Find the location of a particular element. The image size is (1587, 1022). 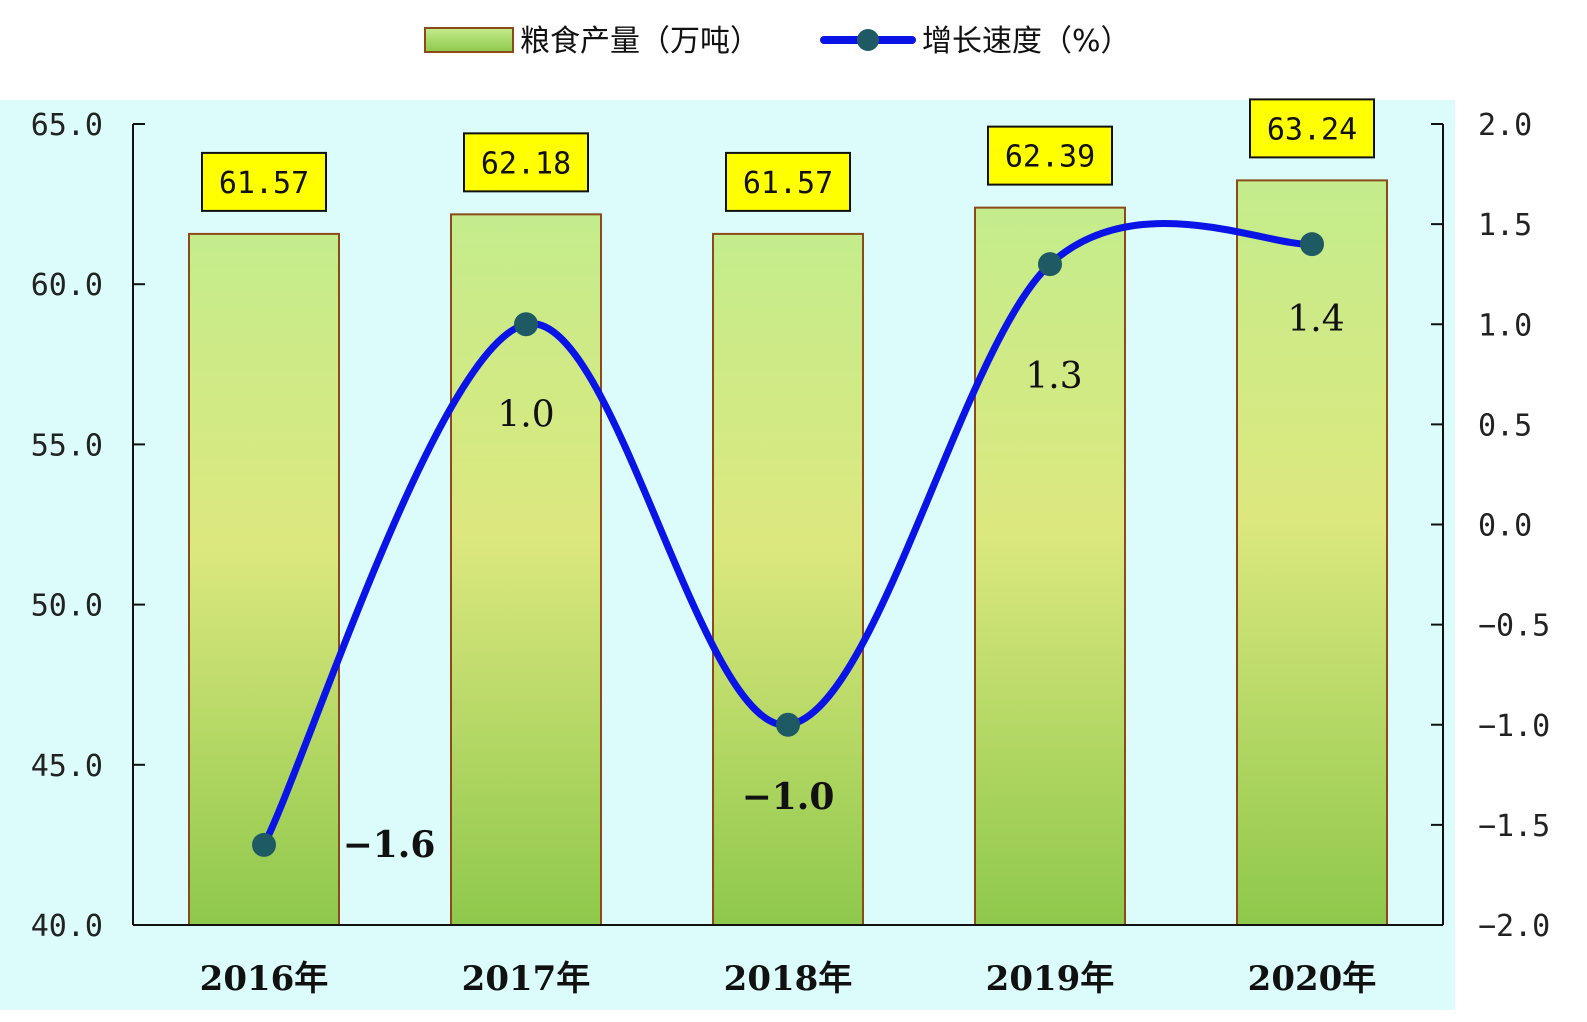

legend-marker is located at coordinates (868, 40).